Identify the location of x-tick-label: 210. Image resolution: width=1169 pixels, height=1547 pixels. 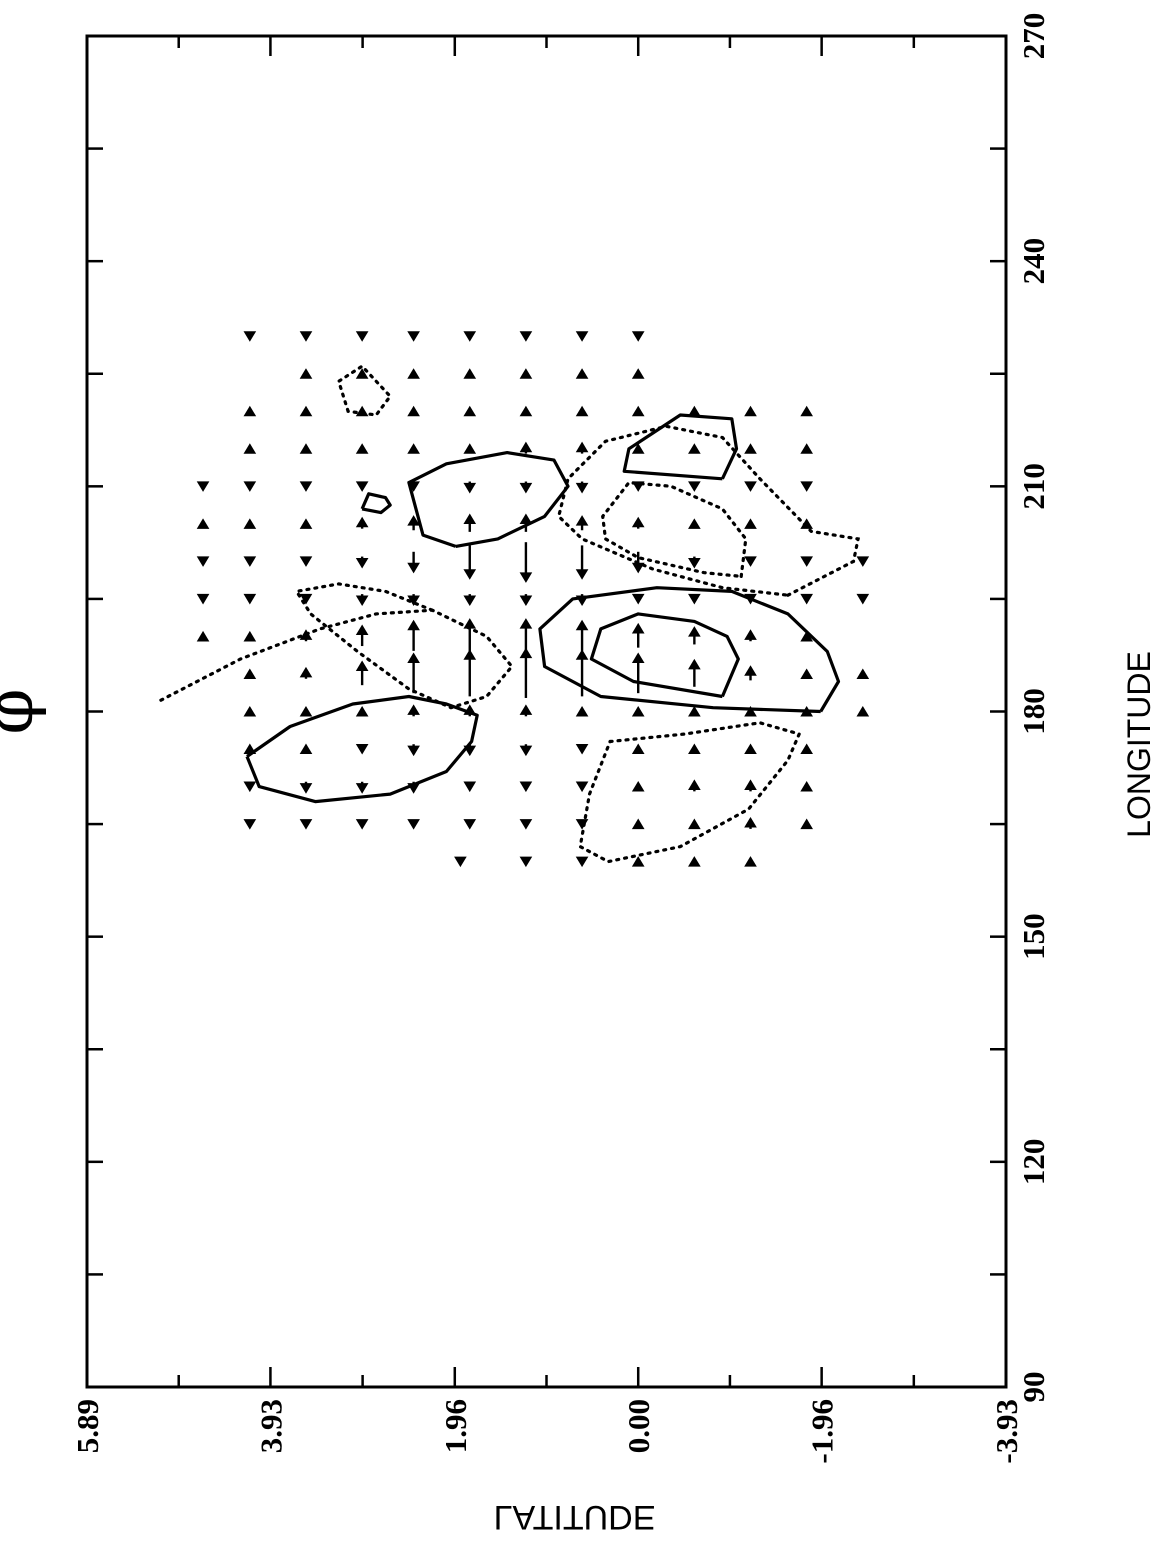
(1033, 486).